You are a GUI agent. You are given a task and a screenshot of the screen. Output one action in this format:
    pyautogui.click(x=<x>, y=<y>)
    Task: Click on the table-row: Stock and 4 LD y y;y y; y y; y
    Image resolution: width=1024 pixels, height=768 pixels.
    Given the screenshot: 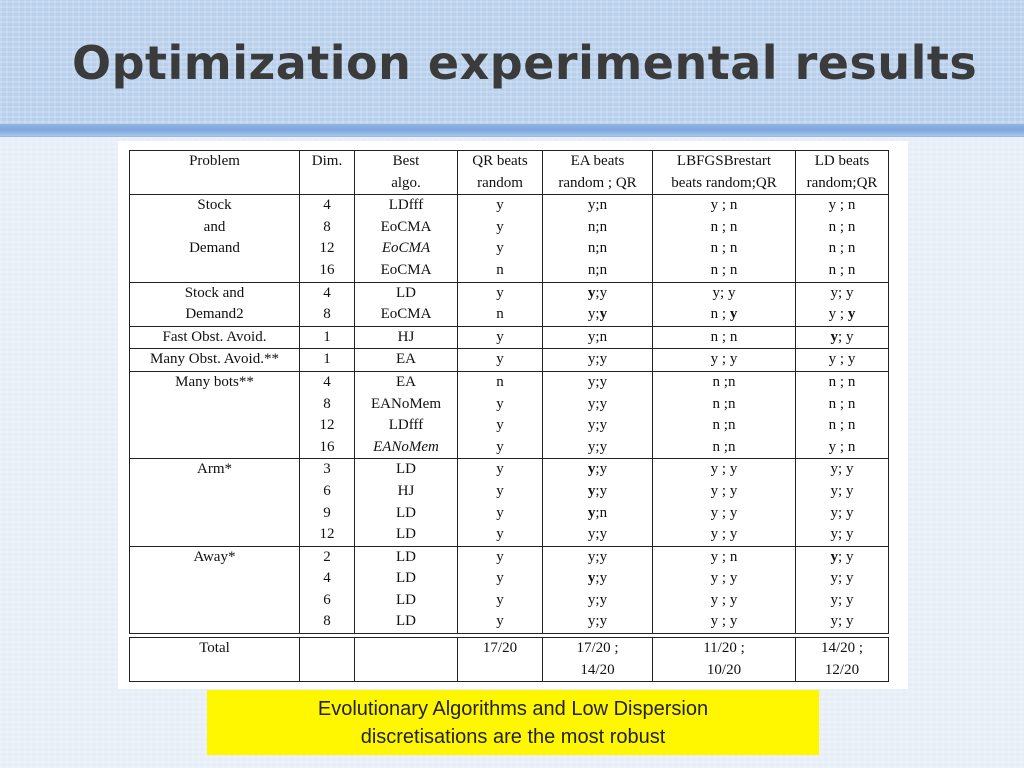 What is the action you would take?
    pyautogui.click(x=509, y=293)
    